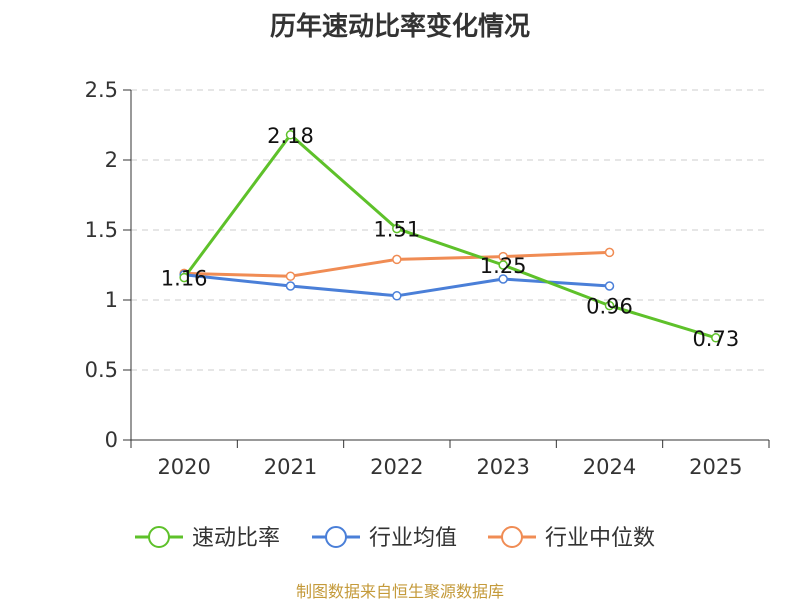 The image size is (800, 602). I want to click on chart-title: 历年速动比率变化情况, so click(399, 27).